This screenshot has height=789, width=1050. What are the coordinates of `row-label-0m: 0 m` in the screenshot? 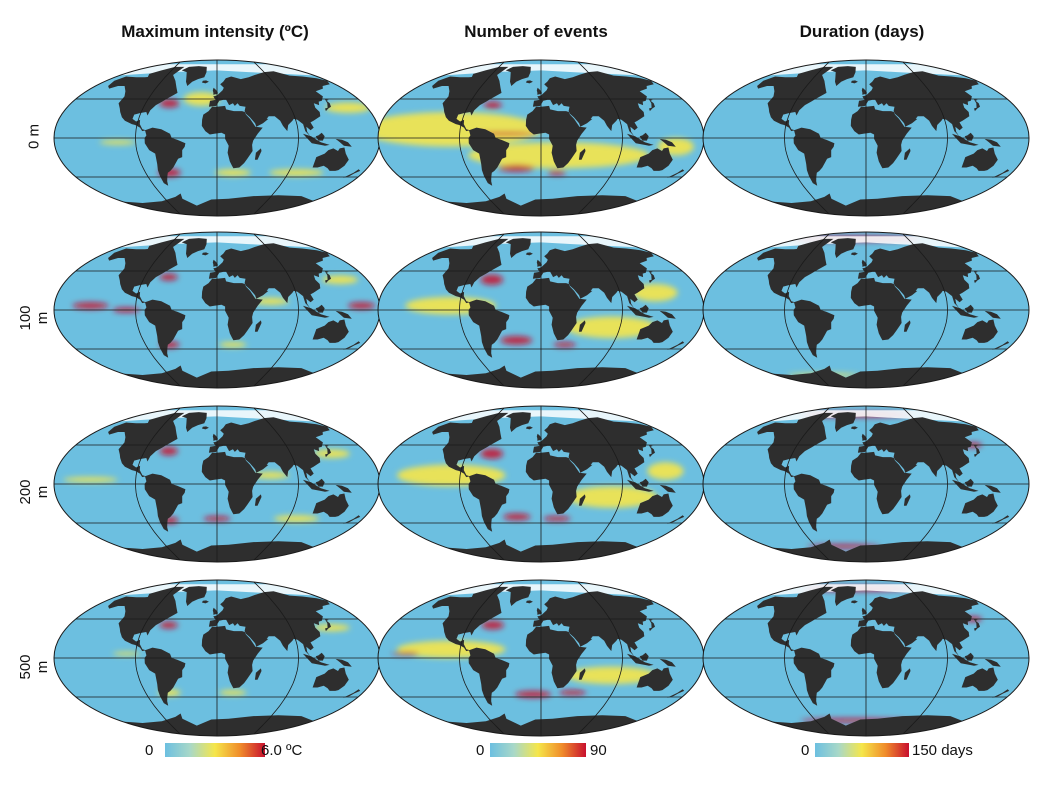 It's located at (34, 137).